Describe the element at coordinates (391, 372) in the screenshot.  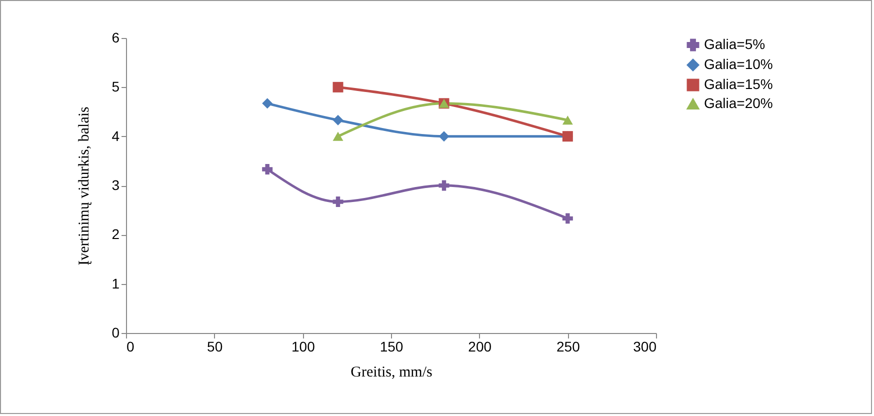
I see `x-axis-title: Greitis, mm/s` at that location.